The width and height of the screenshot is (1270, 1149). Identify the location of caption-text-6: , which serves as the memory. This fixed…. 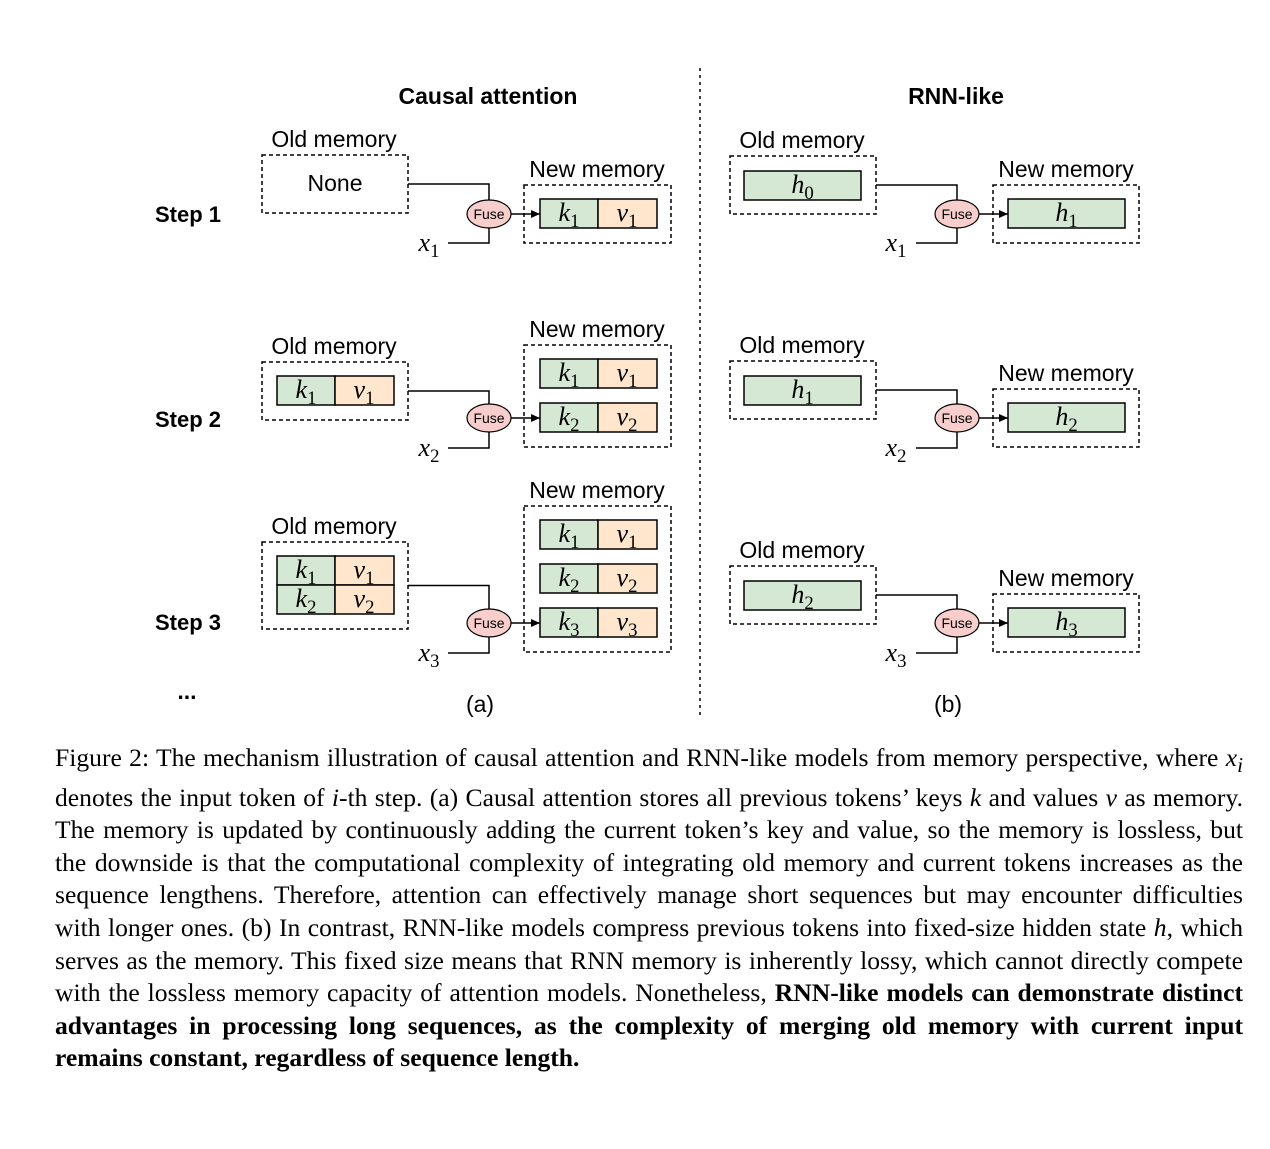
(649, 960).